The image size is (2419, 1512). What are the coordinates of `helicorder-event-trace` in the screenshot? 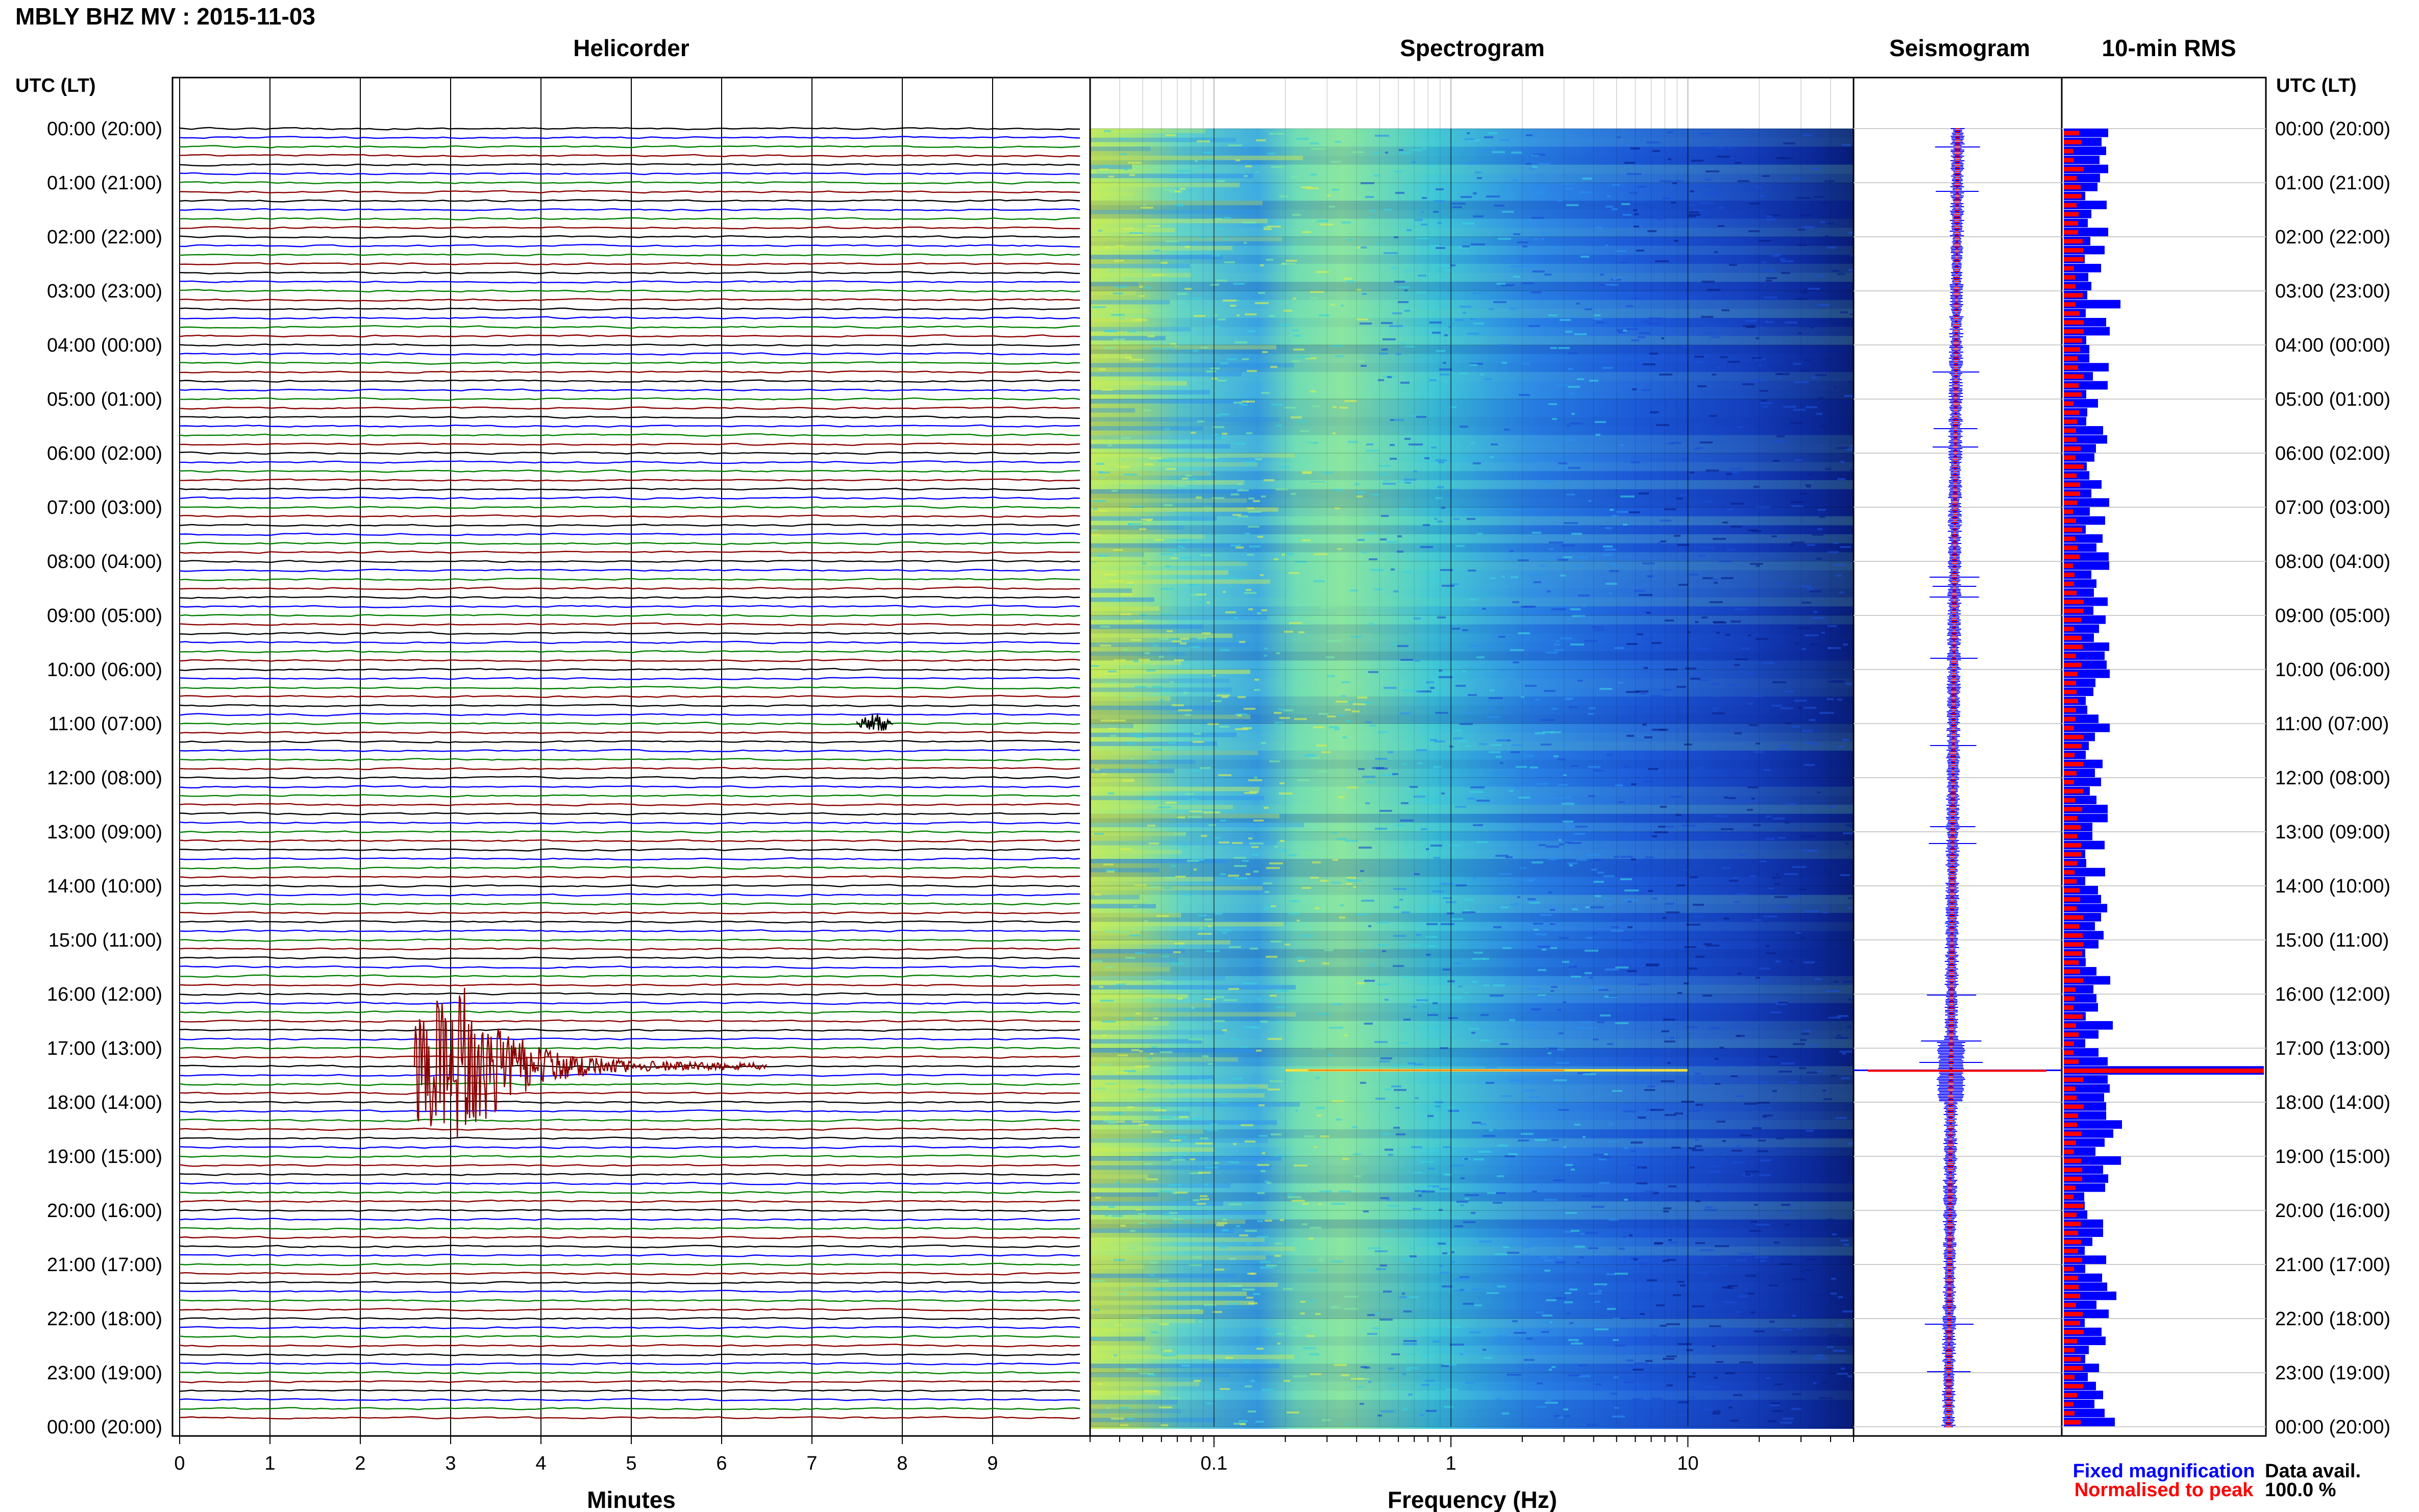 It's located at (590, 1062).